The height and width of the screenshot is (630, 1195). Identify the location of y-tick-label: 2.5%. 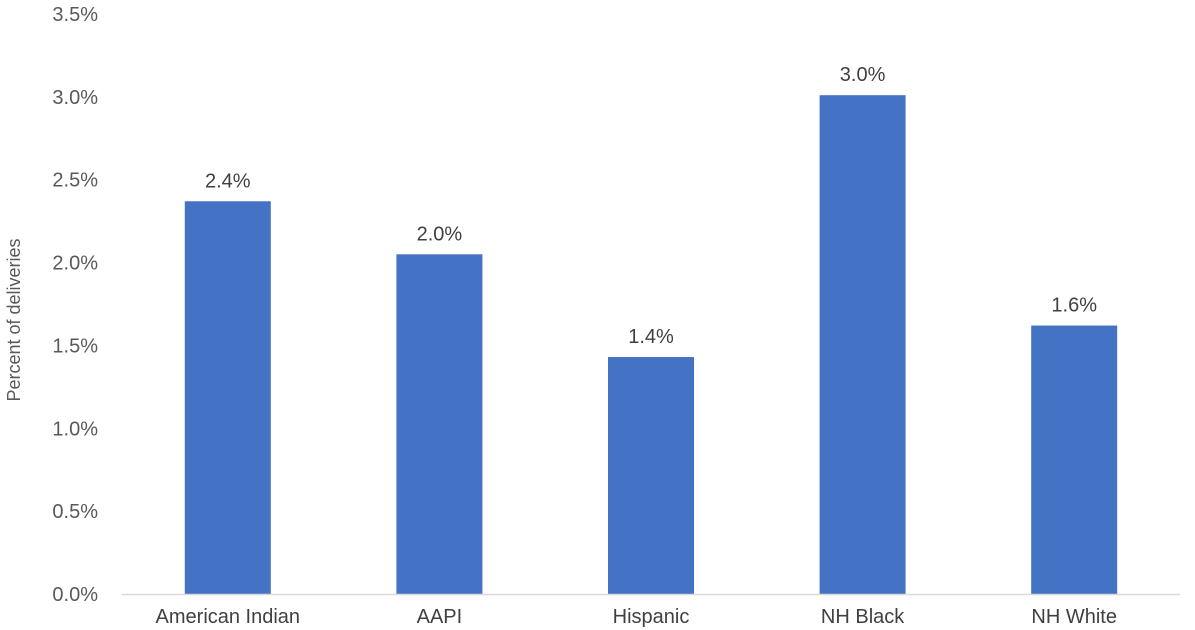
(75, 181).